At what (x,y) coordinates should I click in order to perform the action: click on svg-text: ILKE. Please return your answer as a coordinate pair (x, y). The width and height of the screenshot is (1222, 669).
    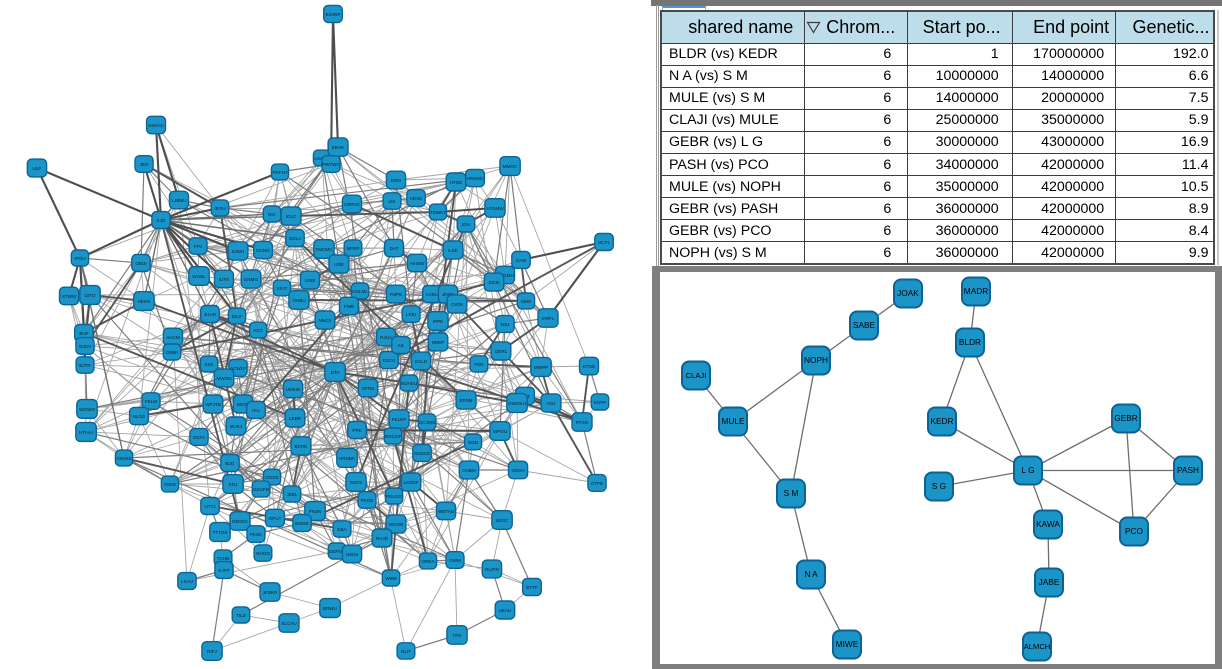
    Looking at the image, I should click on (453, 250).